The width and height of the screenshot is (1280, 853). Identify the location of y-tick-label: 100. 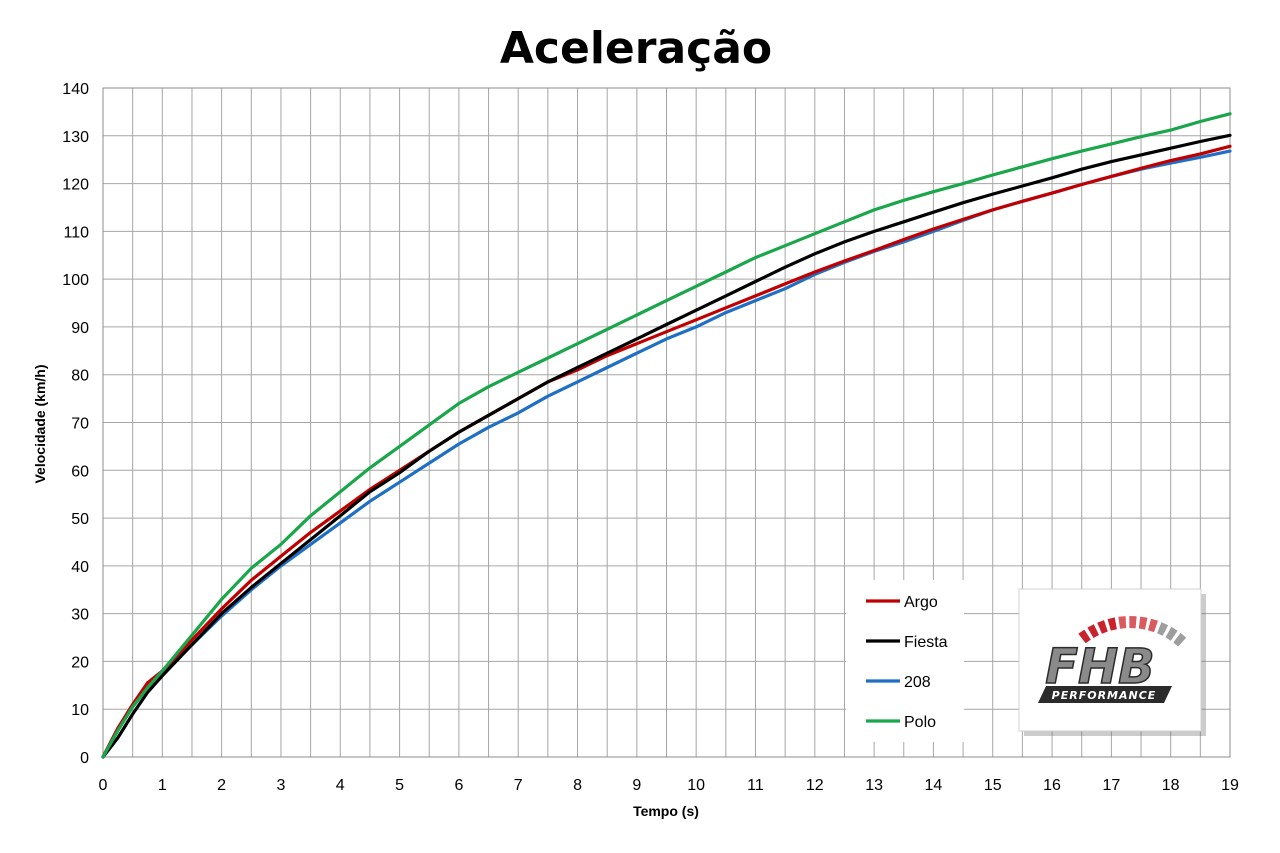
(75, 280).